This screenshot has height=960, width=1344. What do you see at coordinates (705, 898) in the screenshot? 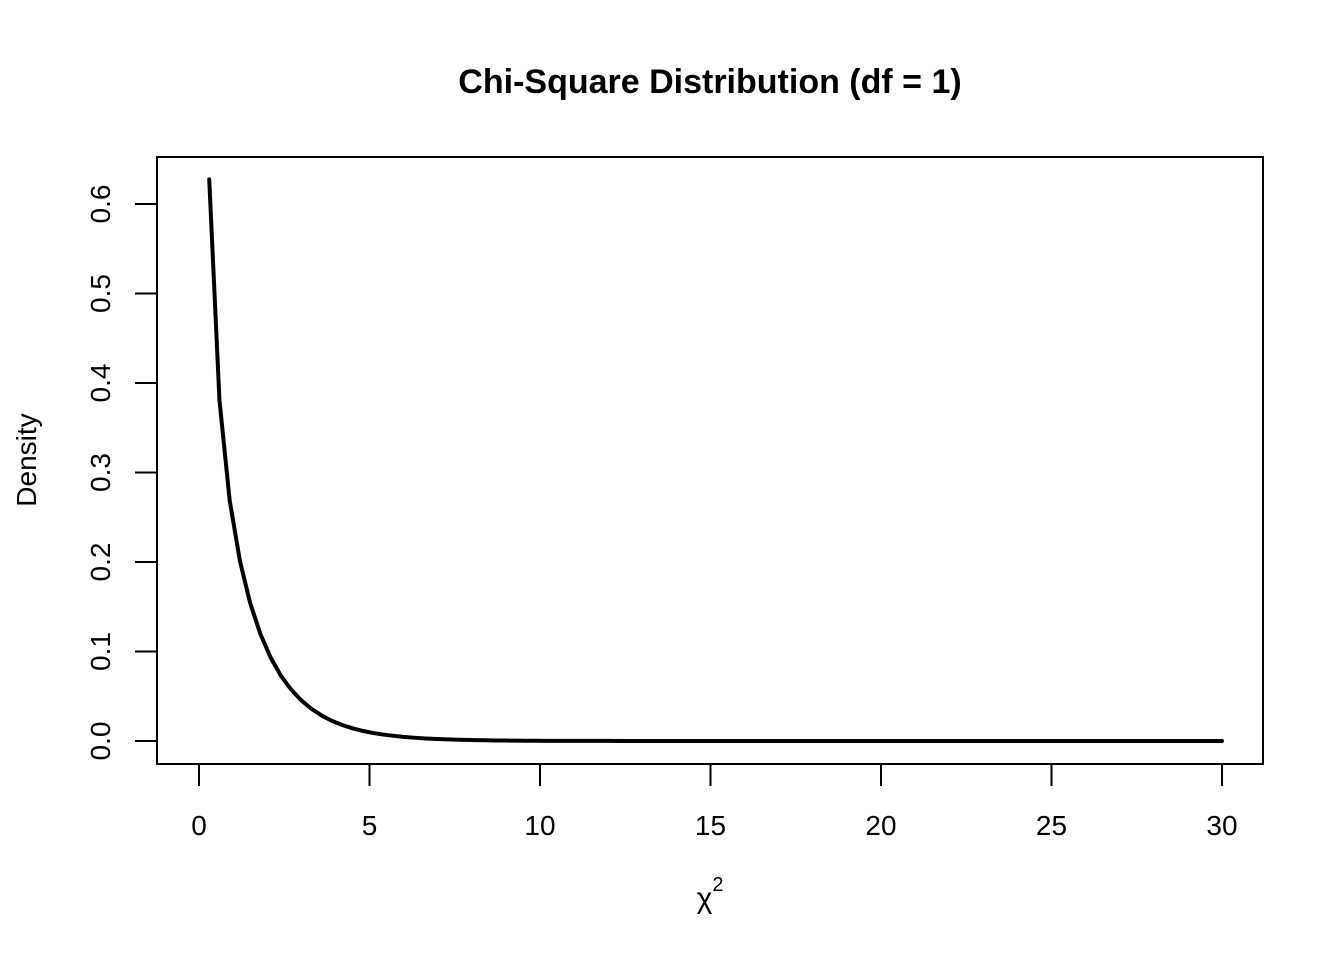
I see `x-axis-label-base: χ` at bounding box center [705, 898].